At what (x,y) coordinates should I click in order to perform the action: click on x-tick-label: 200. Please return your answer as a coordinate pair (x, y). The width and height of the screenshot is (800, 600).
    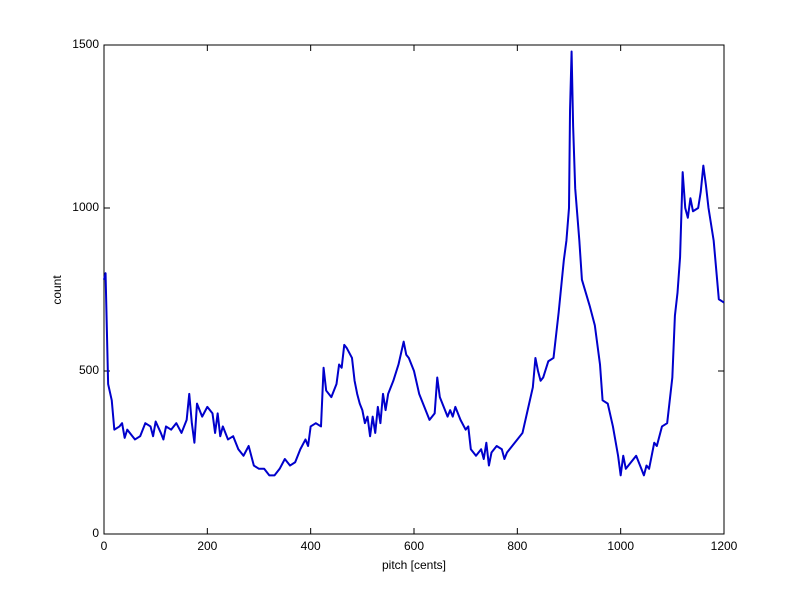
    Looking at the image, I should click on (207, 546).